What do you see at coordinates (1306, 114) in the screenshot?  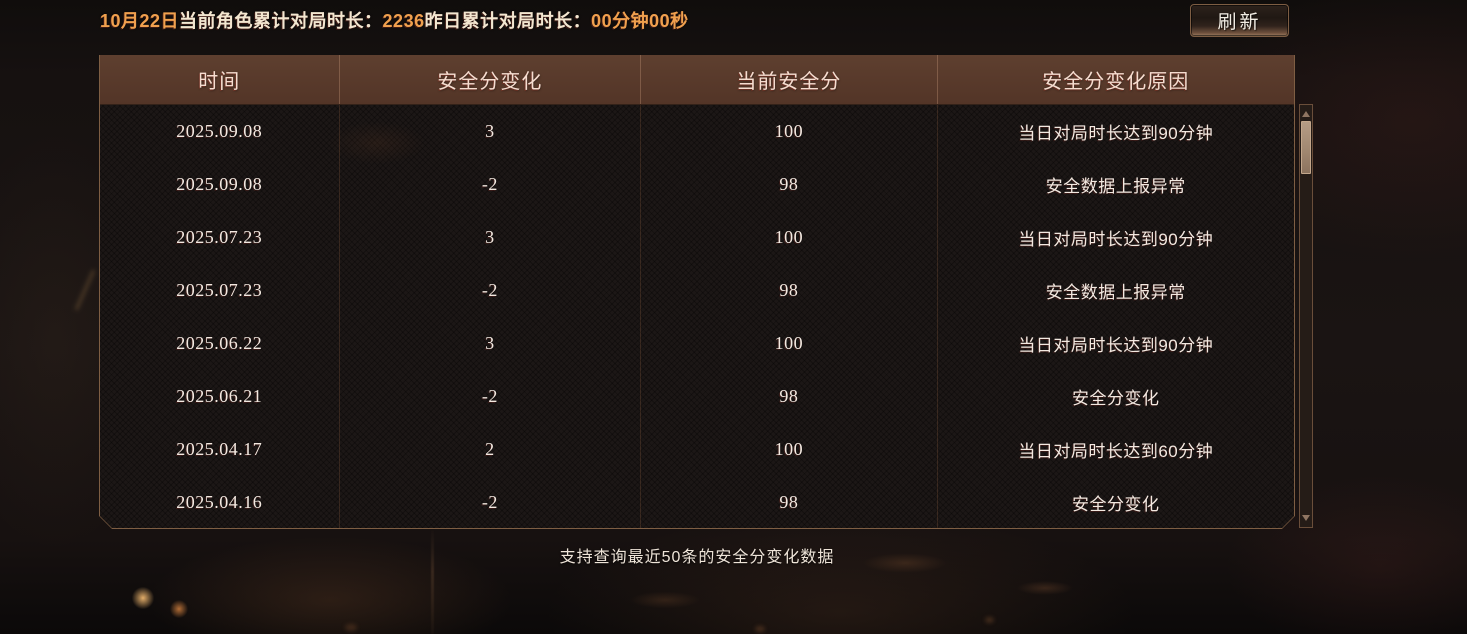 I see `scroll-up-icon` at bounding box center [1306, 114].